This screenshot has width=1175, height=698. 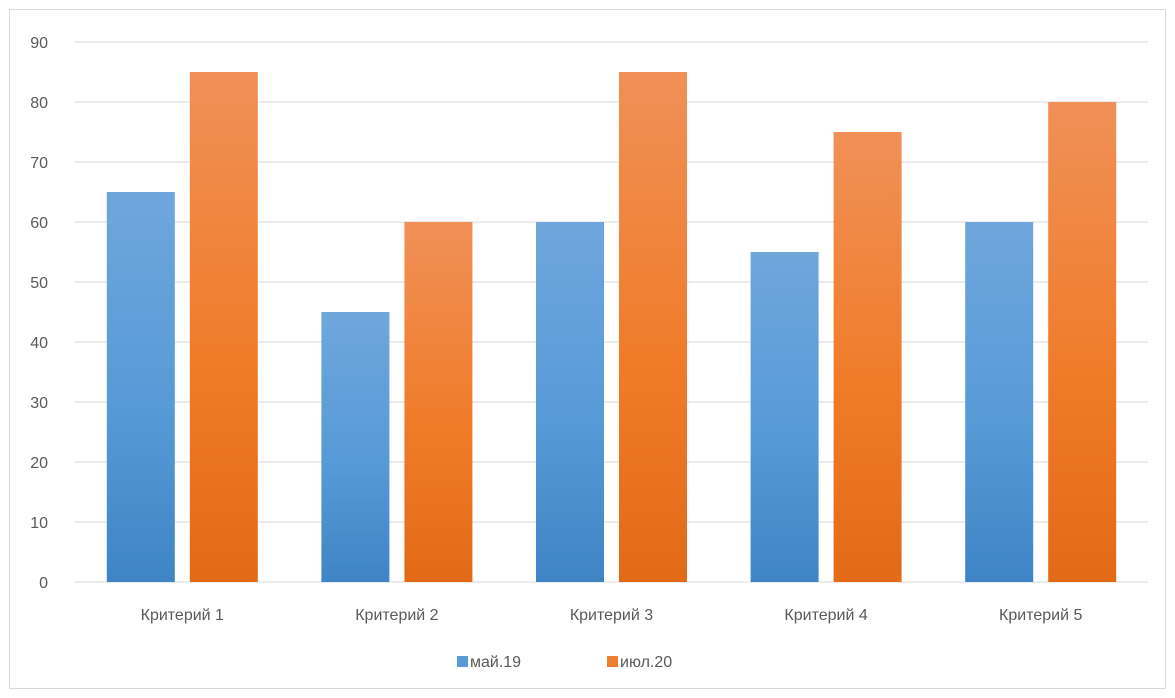 I want to click on y-tick-label: 10, so click(x=39, y=523).